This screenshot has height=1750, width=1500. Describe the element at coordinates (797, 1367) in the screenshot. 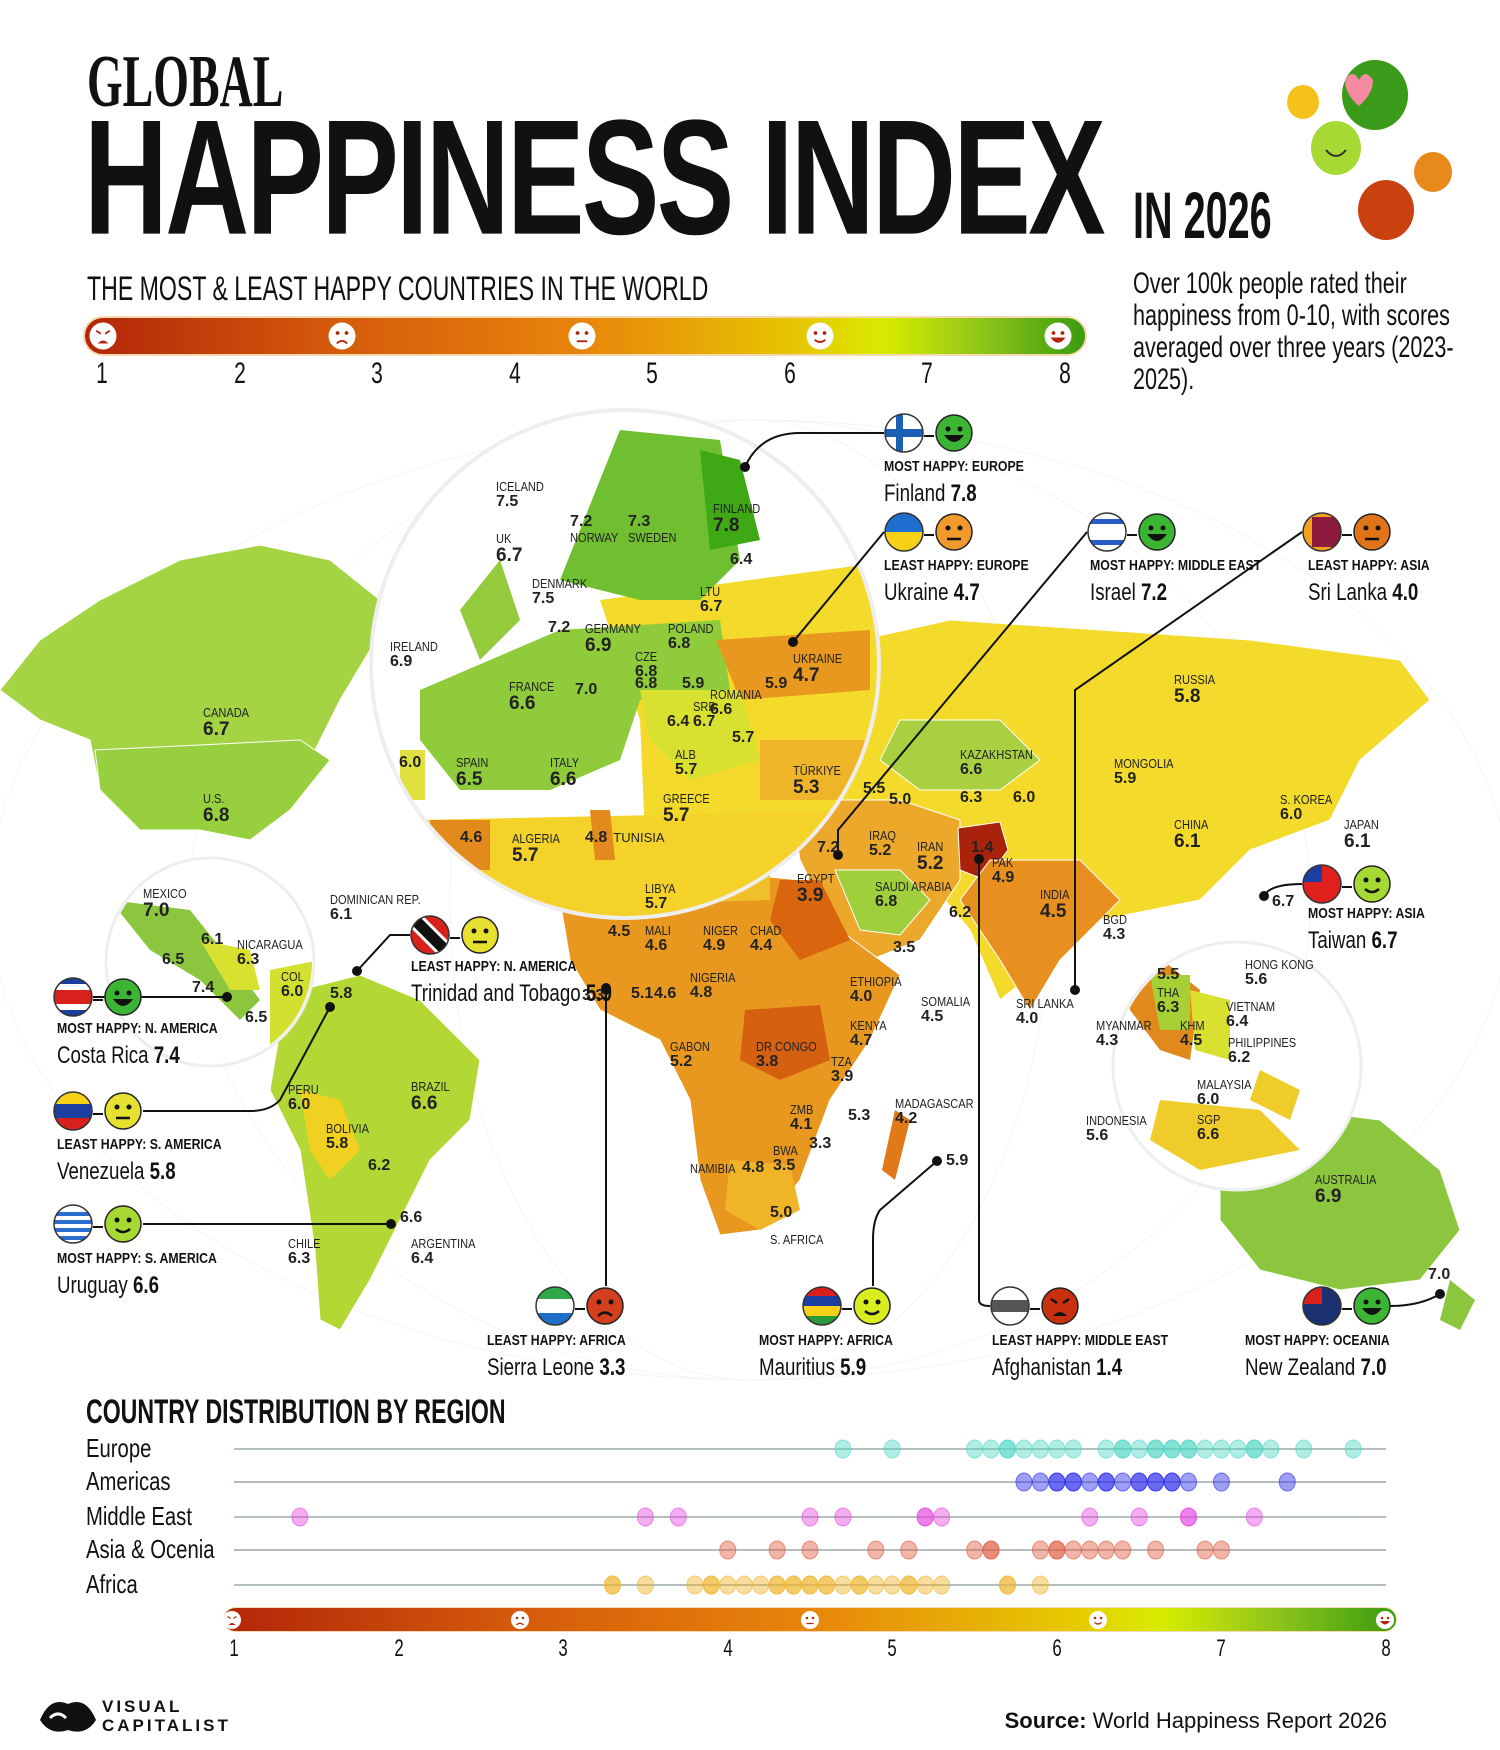

I see `callout-country-name: Mauritius` at that location.